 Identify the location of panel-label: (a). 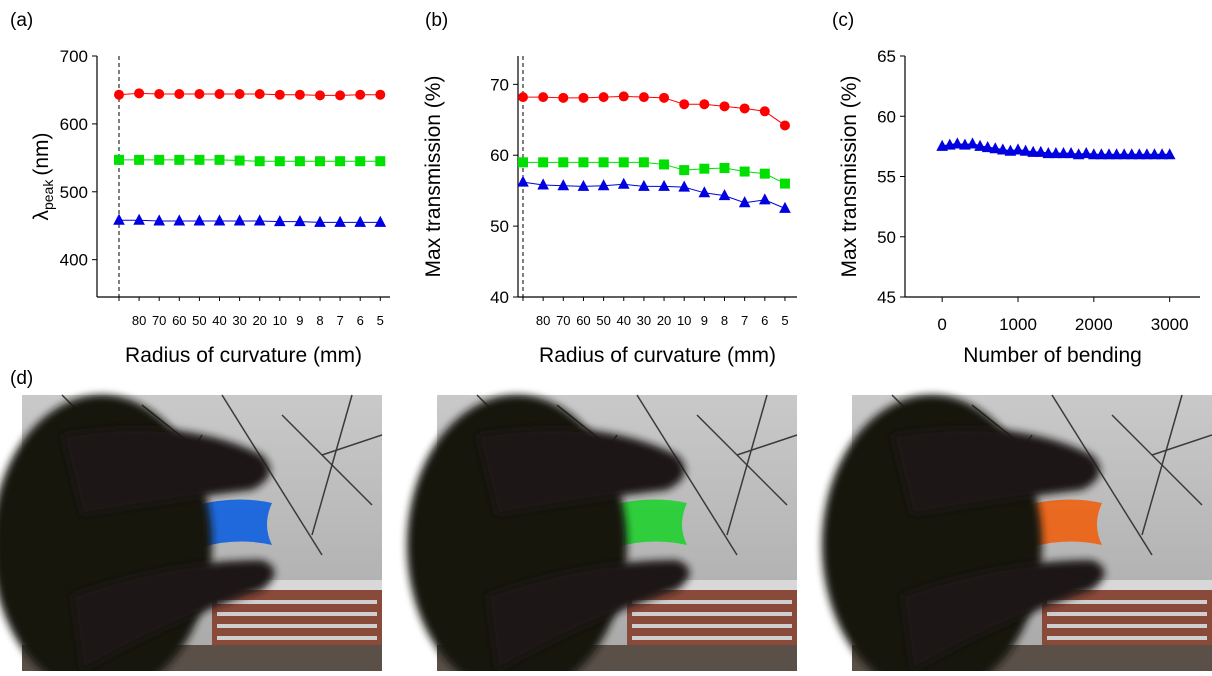
(21, 20).